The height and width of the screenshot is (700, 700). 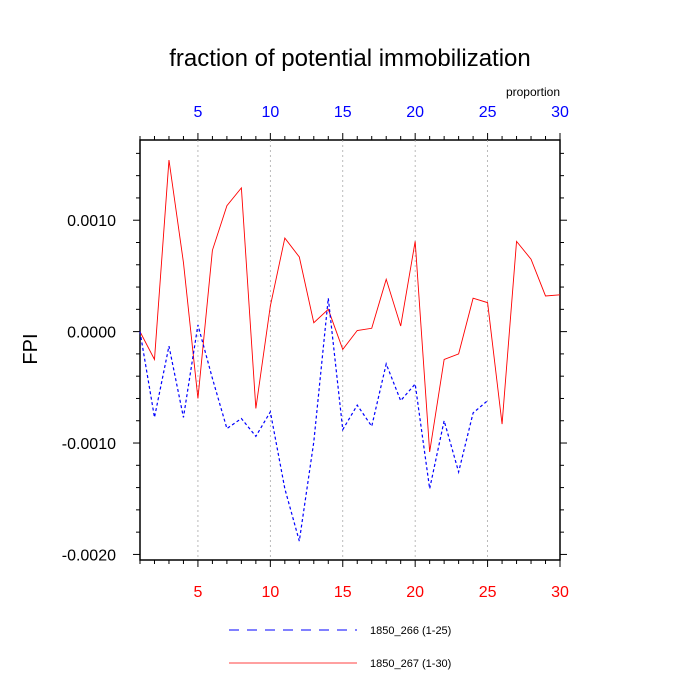 What do you see at coordinates (415, 592) in the screenshot?
I see `x-bottom-tick-label: 20` at bounding box center [415, 592].